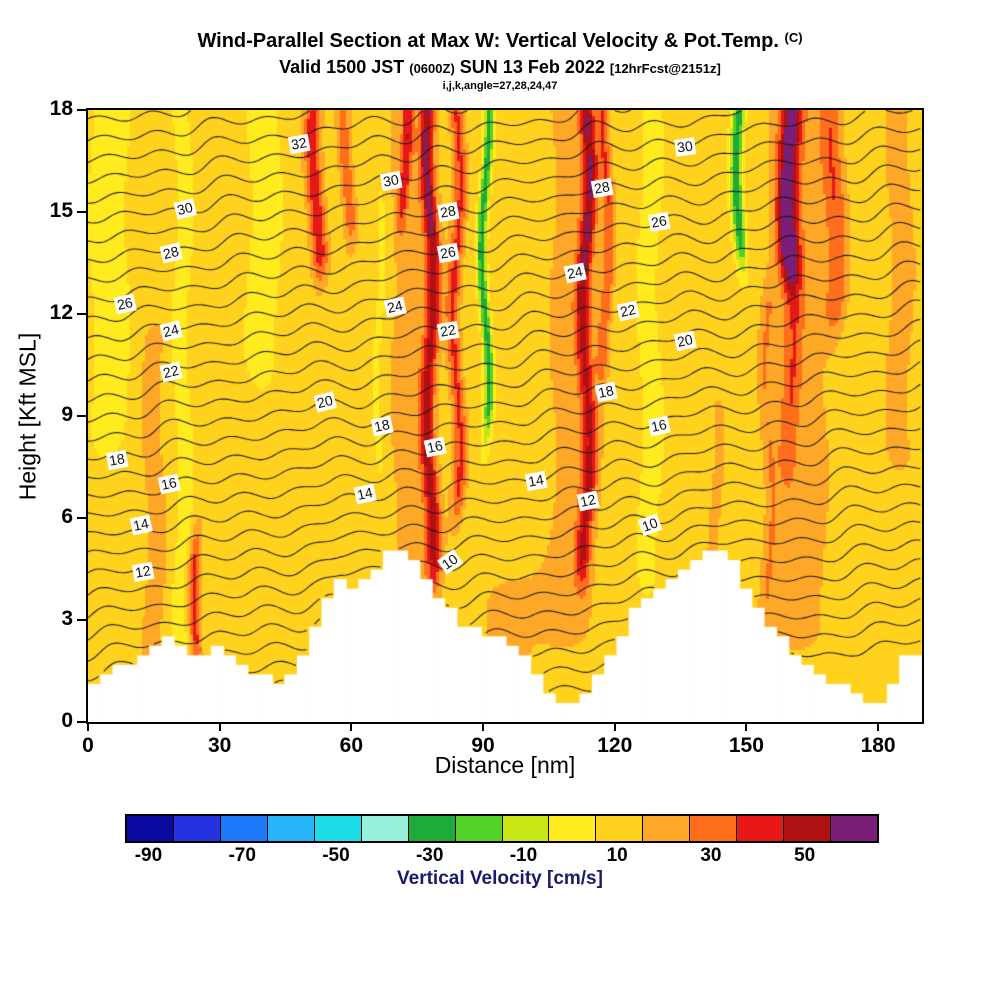 Image resolution: width=1000 pixels, height=1000 pixels. Describe the element at coordinates (505, 765) in the screenshot. I see `x-axis-title: Distance [nm]` at that location.